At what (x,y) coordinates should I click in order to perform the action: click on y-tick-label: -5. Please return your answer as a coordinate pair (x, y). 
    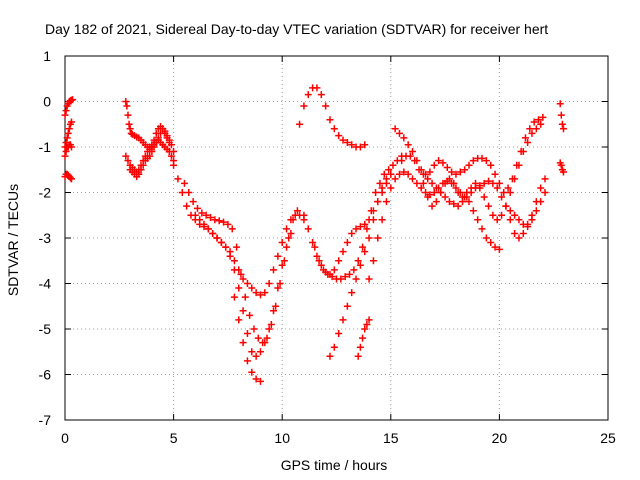
    Looking at the image, I should click on (45, 329).